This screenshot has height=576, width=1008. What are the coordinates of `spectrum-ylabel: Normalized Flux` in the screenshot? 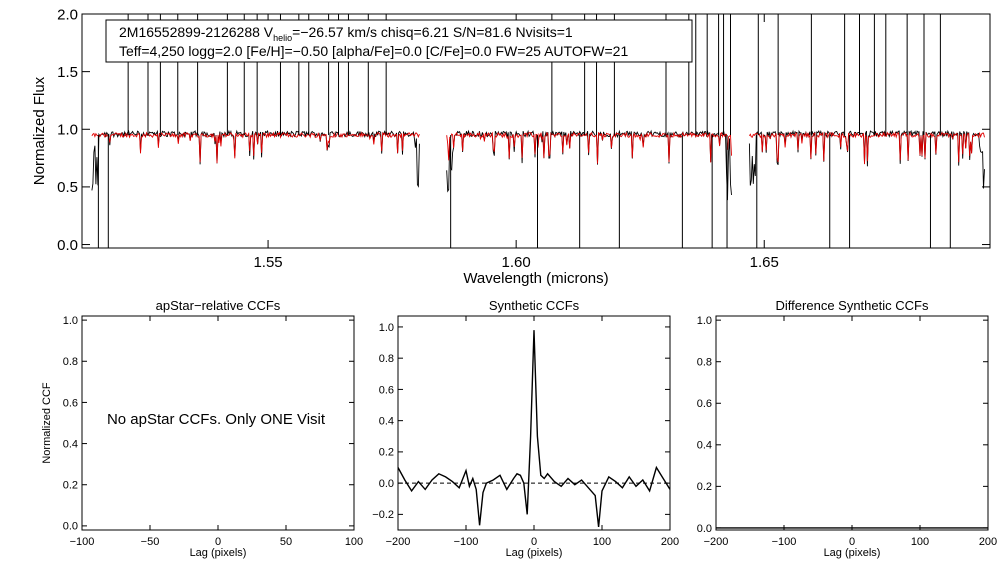 It's located at (39, 130).